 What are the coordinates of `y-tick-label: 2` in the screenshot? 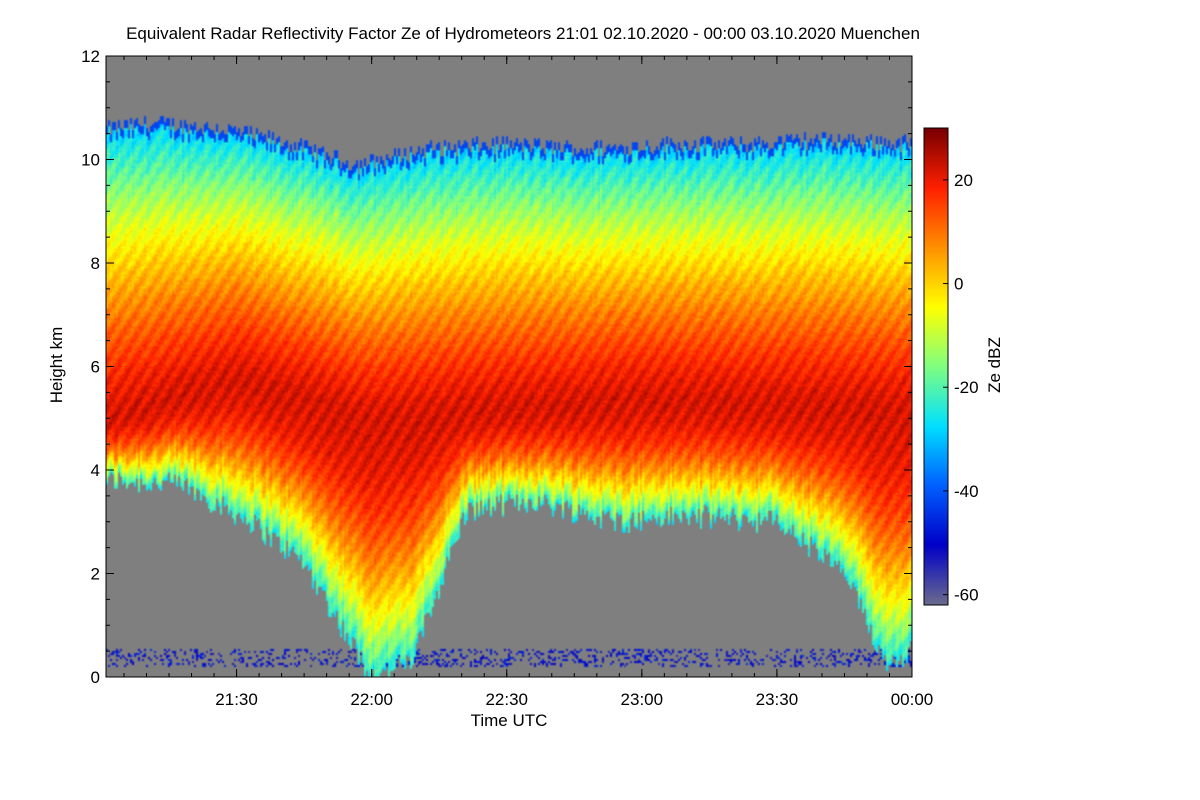 It's located at (95, 574).